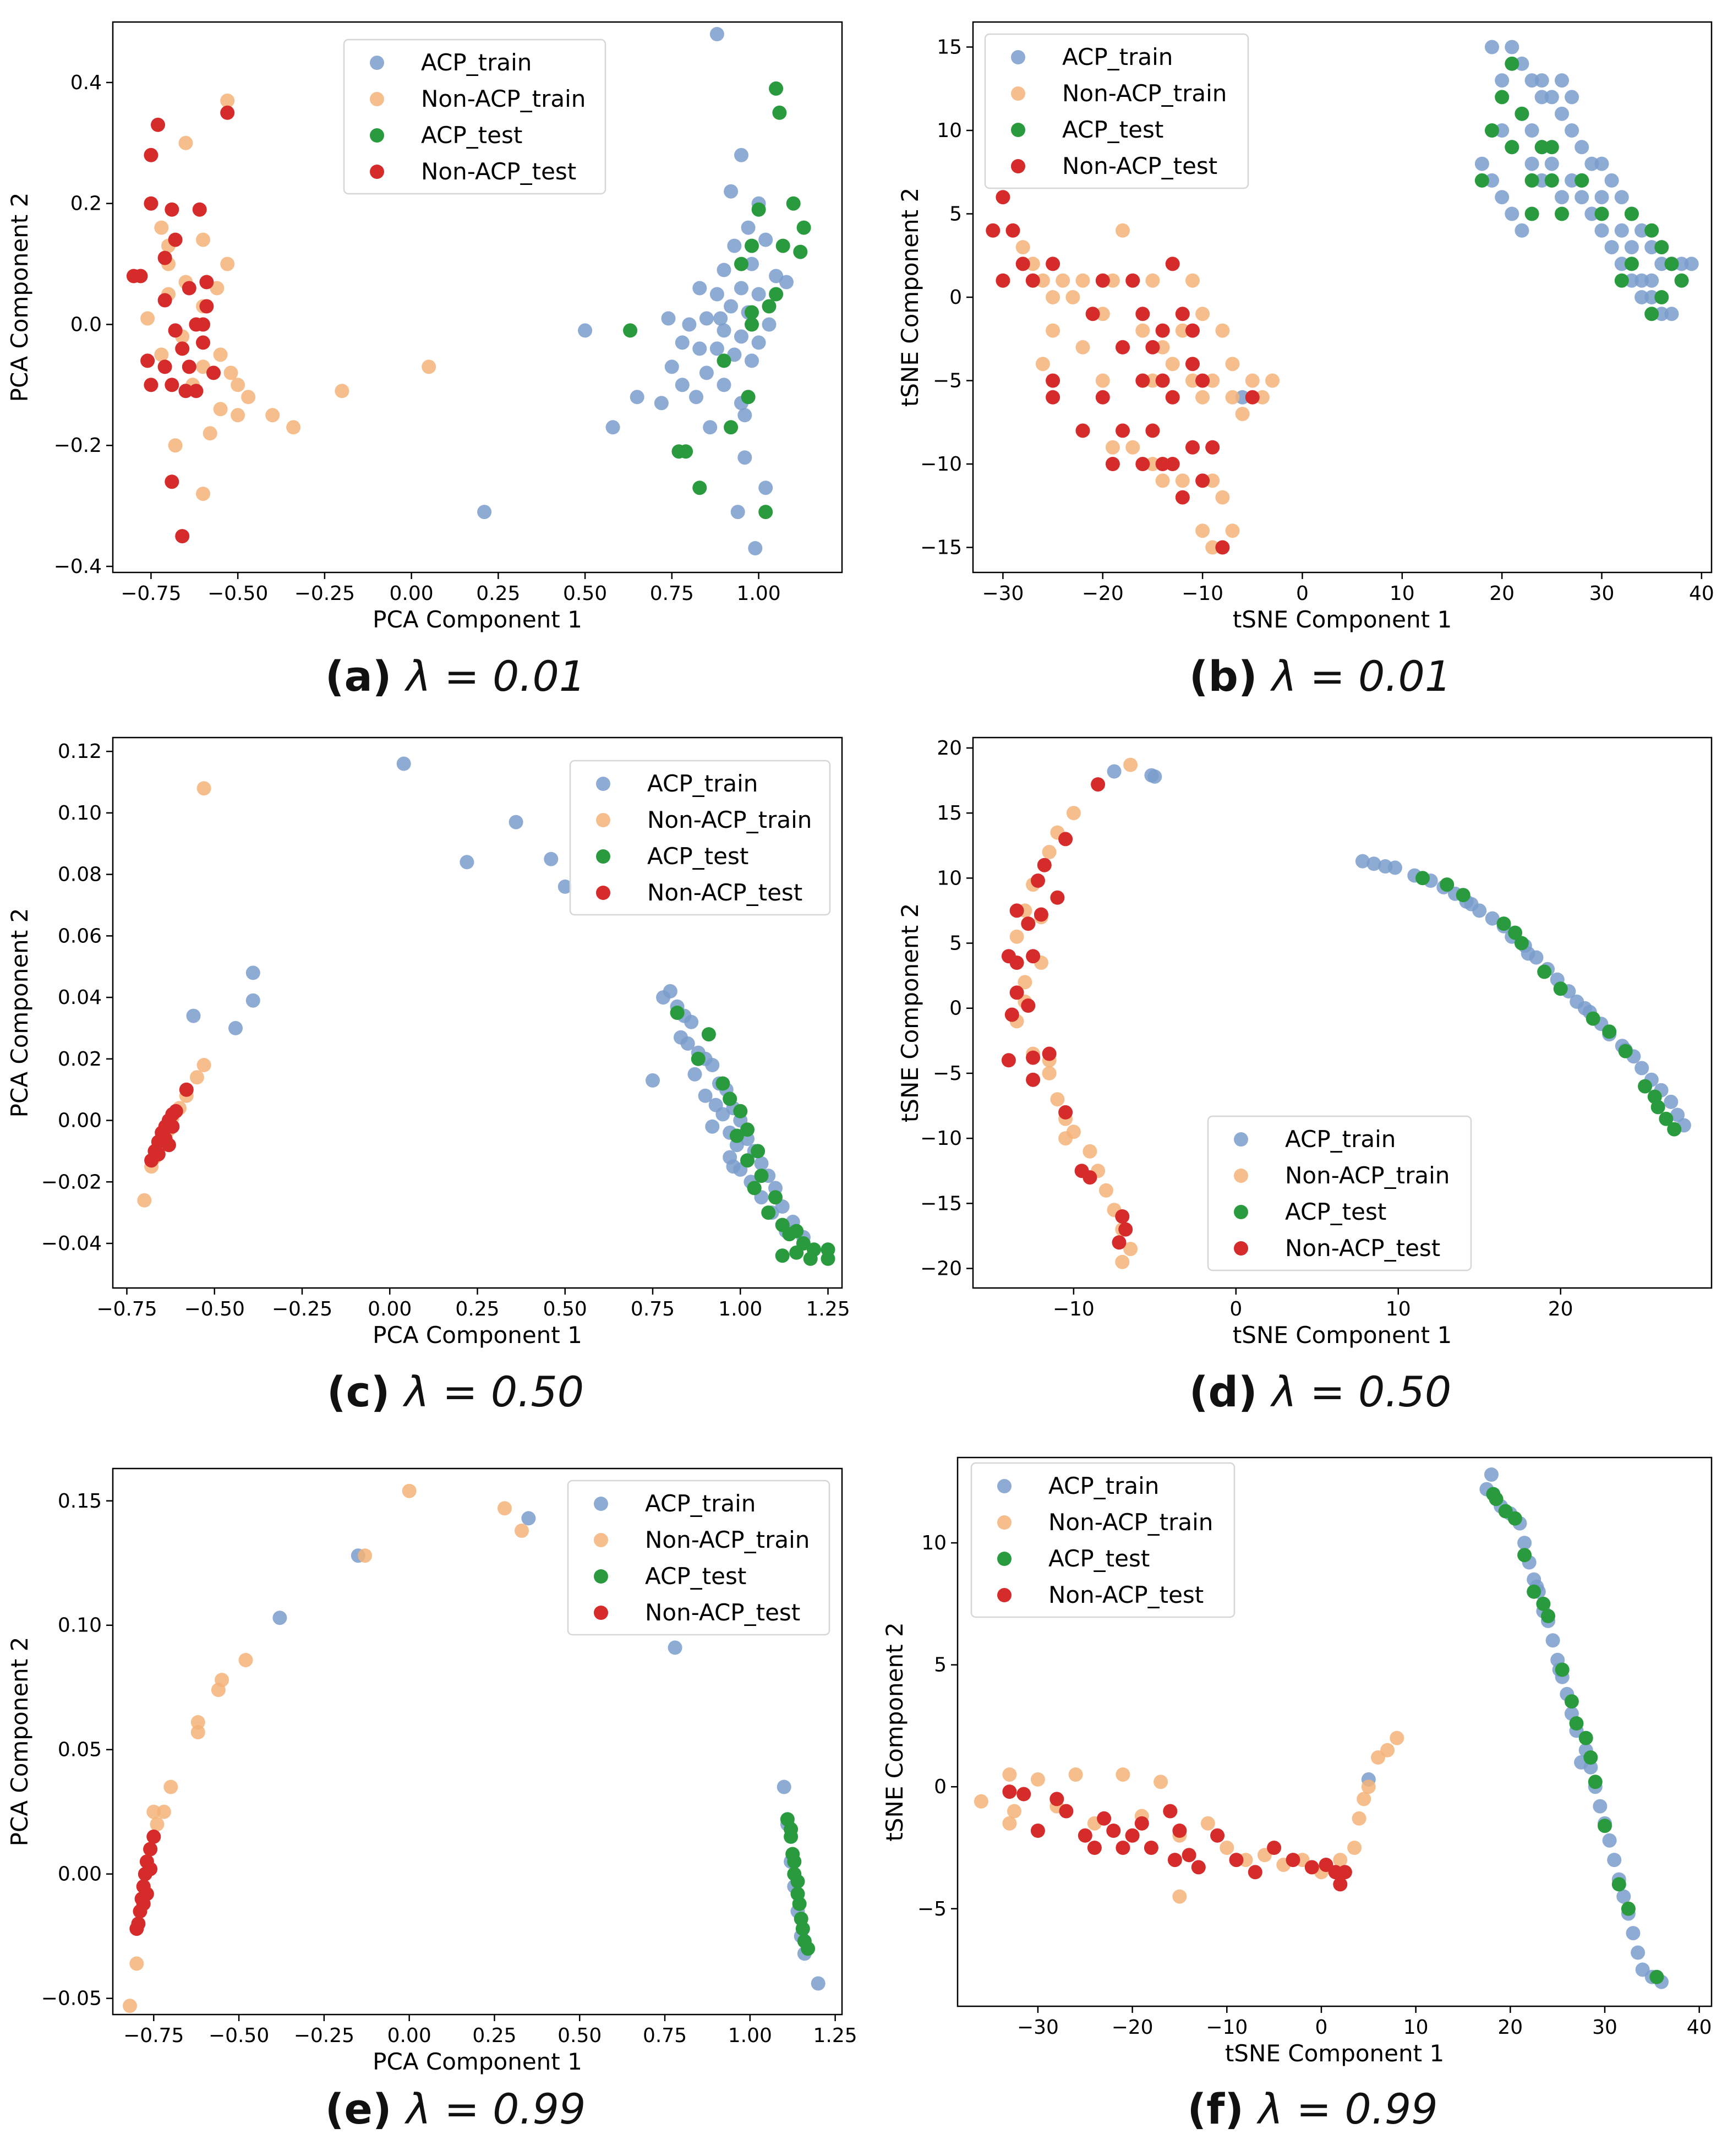  I want to click on y-tick-label: −0.04, so click(71, 1244).